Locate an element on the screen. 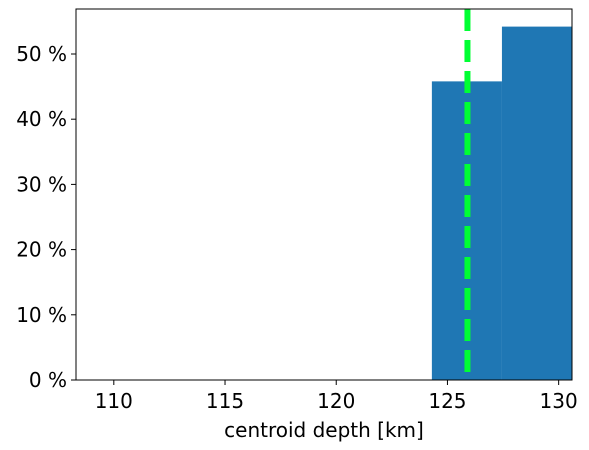 This screenshot has height=450, width=589. y-tick-label: 30 % is located at coordinates (41, 184).